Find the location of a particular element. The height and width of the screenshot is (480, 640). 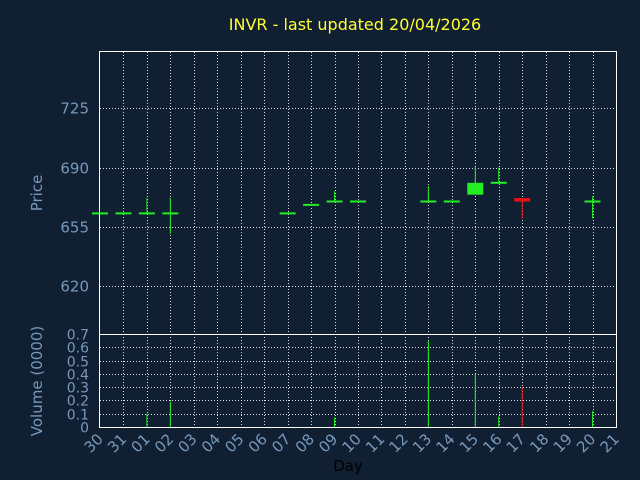

price-axis-label: Price is located at coordinates (37, 193).